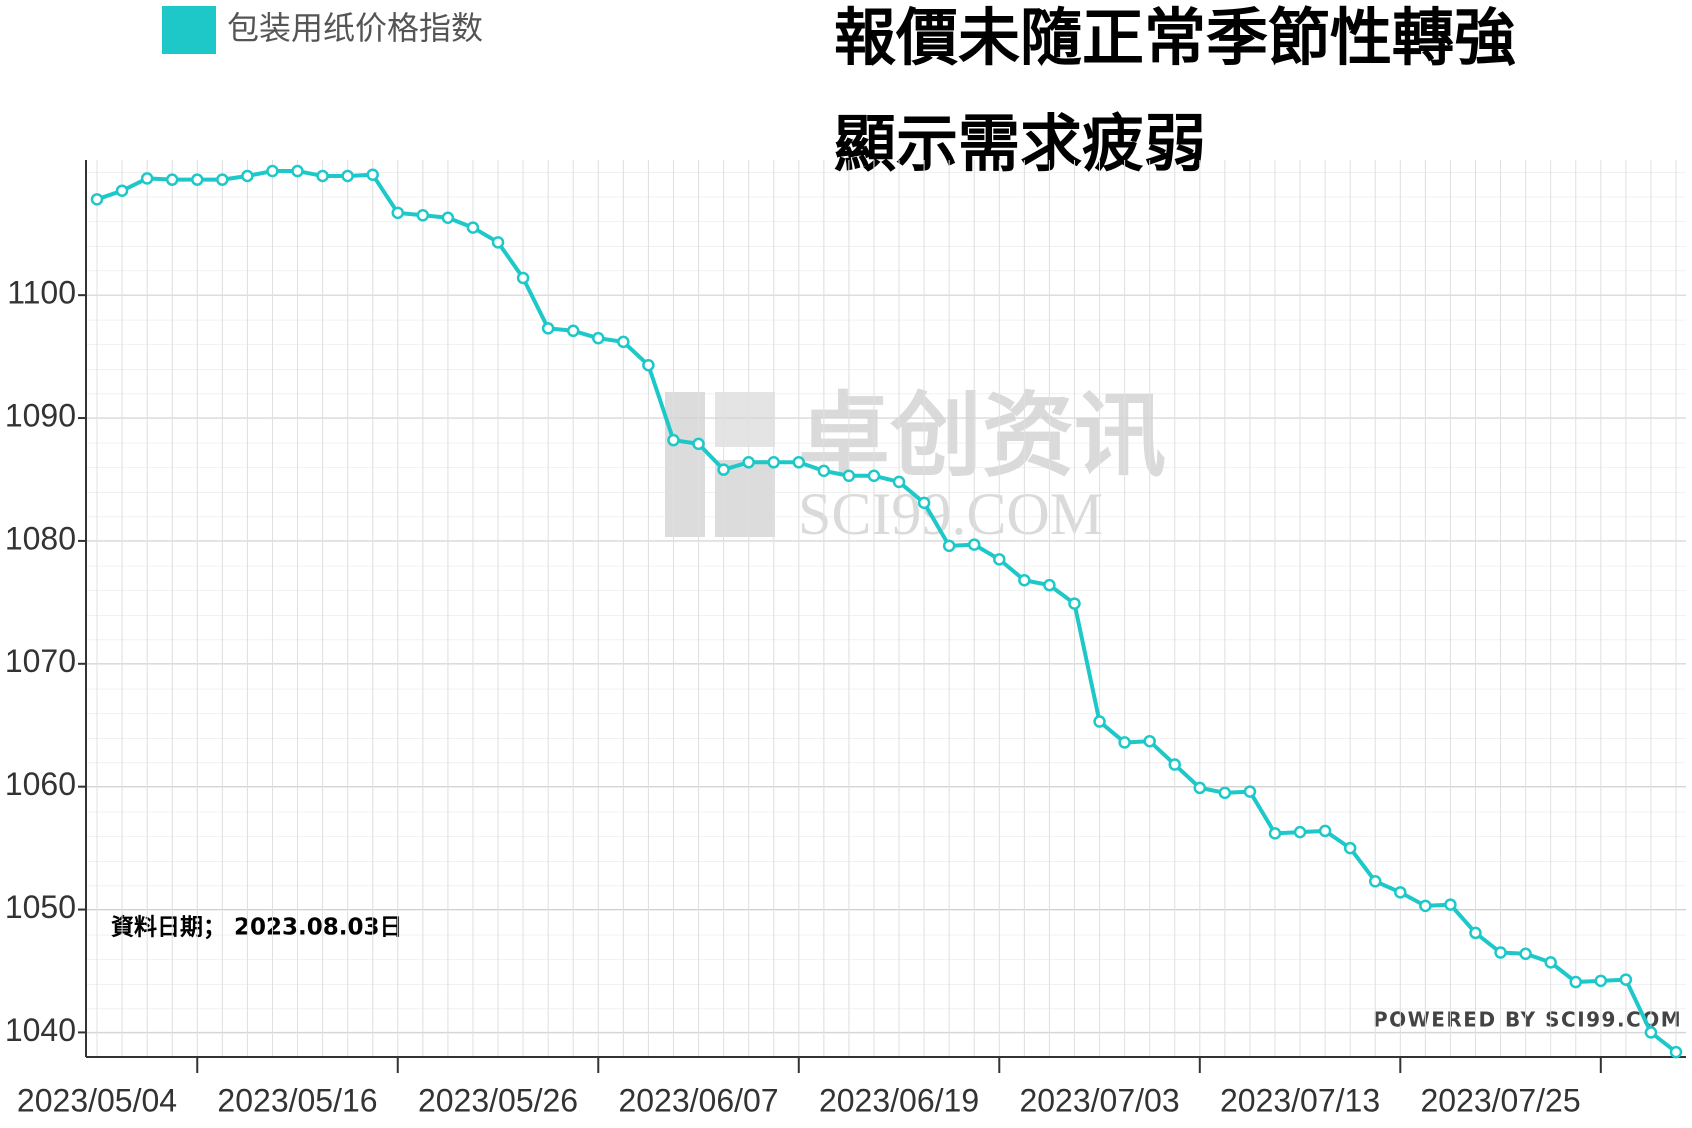 The height and width of the screenshot is (1128, 1692). What do you see at coordinates (40, 538) in the screenshot?
I see `y-tick-label: 1080` at bounding box center [40, 538].